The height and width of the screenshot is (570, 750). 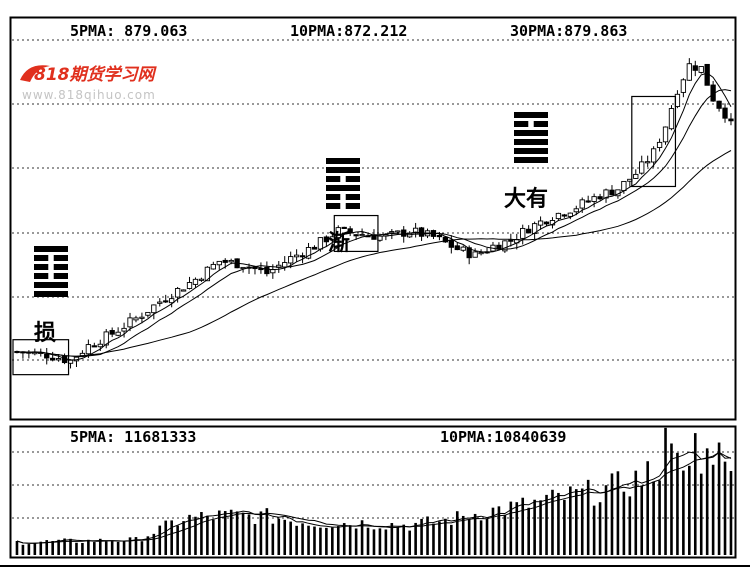 I want to click on logo-swoosh-icon, so click(x=35, y=73).